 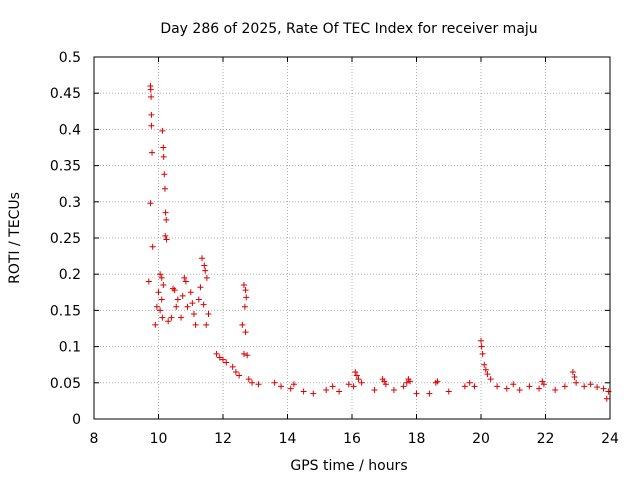 I want to click on y-tick-label: 0.05, so click(x=65, y=384).